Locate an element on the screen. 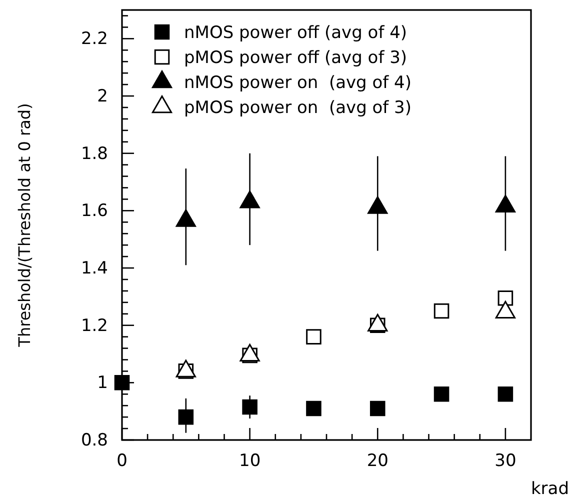 This screenshot has width=579, height=502. legend-label: pMOS power on (avg of 3) is located at coordinates (298, 108).